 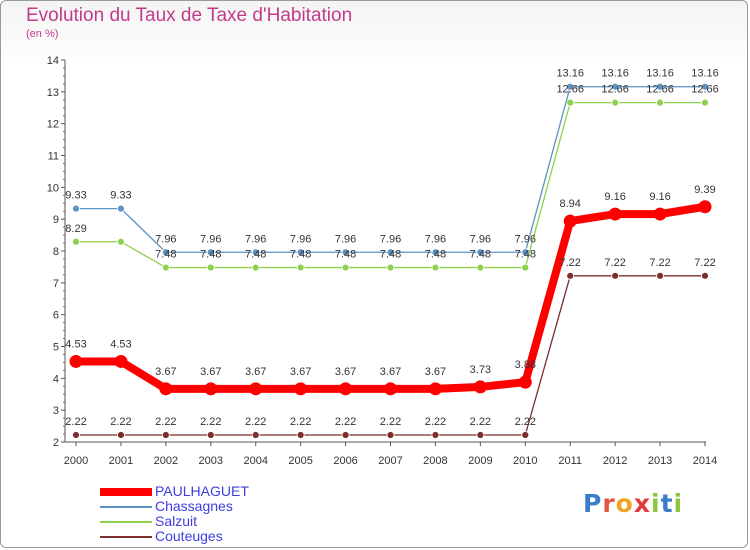 I want to click on y-tick-label: 2, so click(x=56, y=443).